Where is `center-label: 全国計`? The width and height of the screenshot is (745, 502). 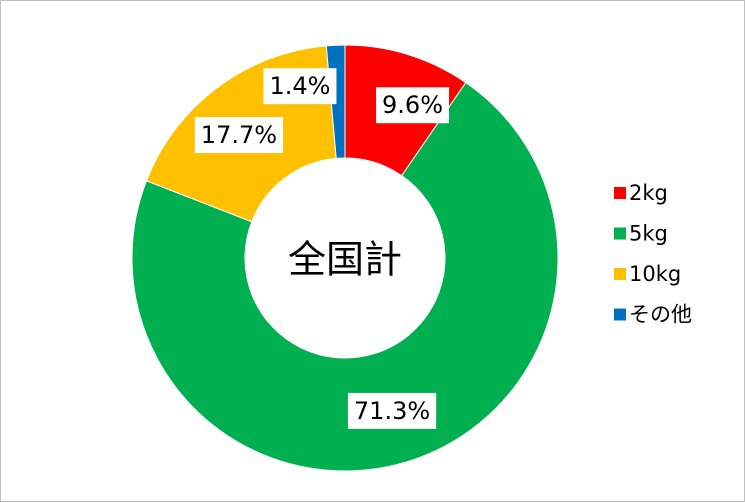
center-label: 全国計 is located at coordinates (345, 260).